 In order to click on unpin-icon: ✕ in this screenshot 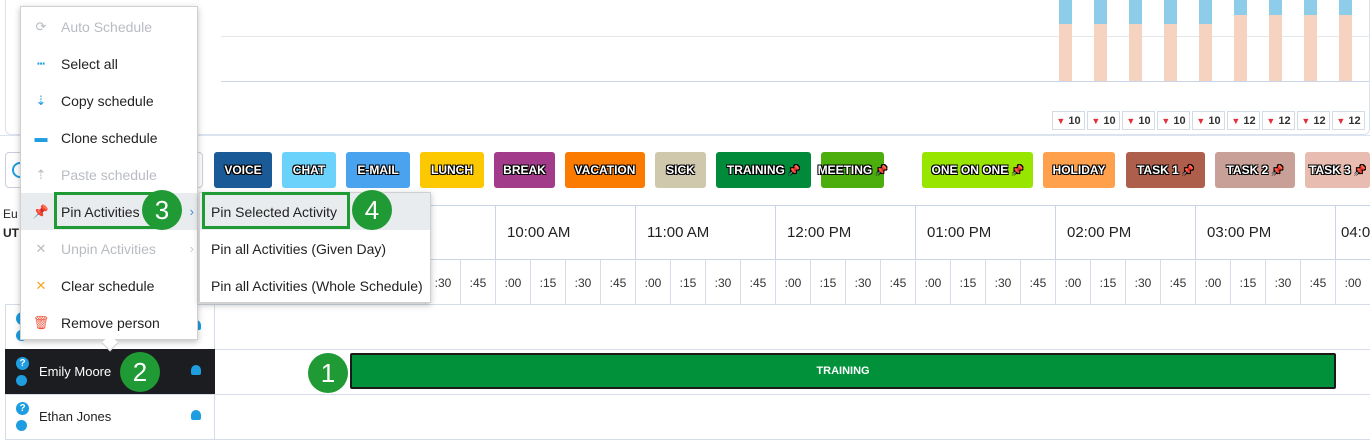, I will do `click(41, 248)`.